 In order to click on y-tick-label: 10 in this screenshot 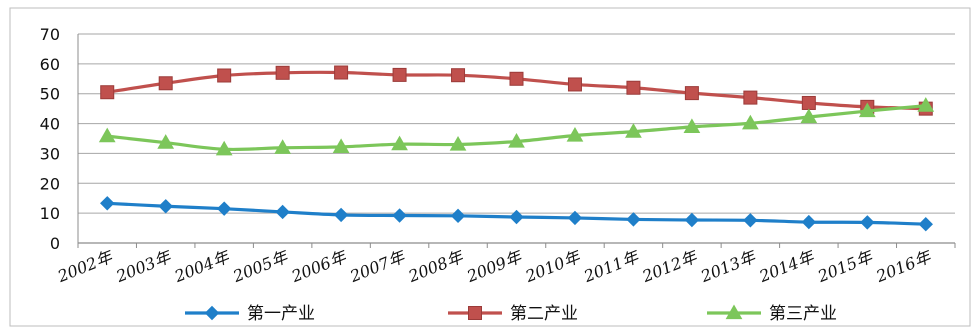, I will do `click(50, 213)`.